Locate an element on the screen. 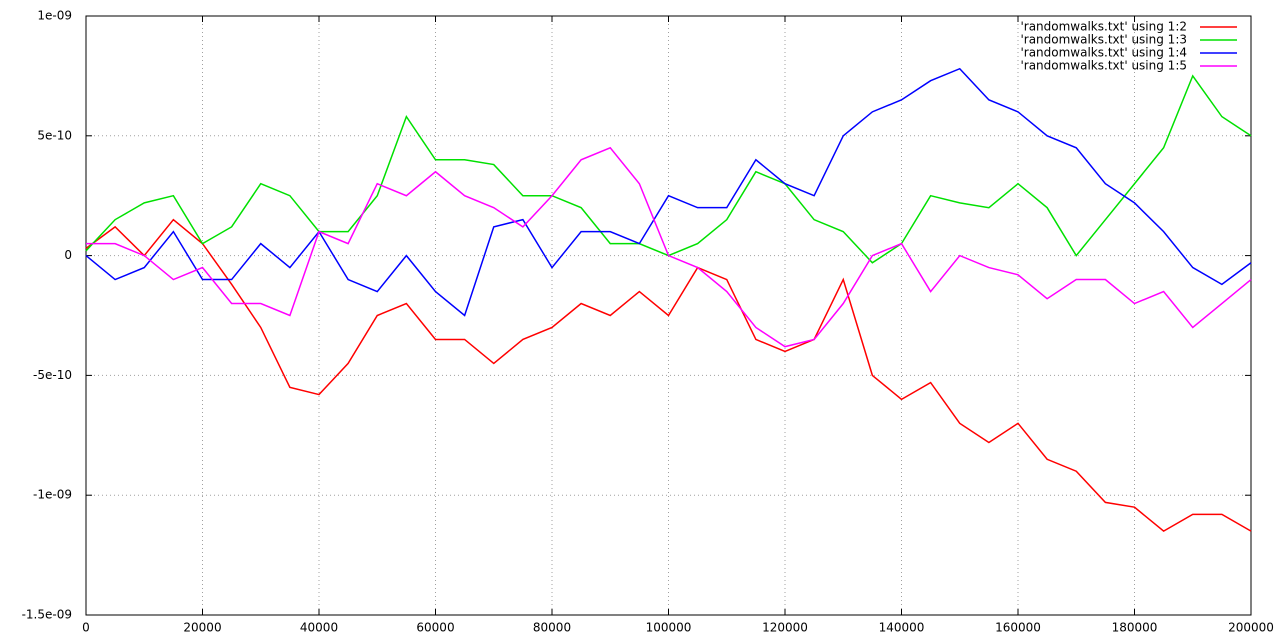 The width and height of the screenshot is (1276, 641). x-tick-label: 80000 is located at coordinates (552, 628).